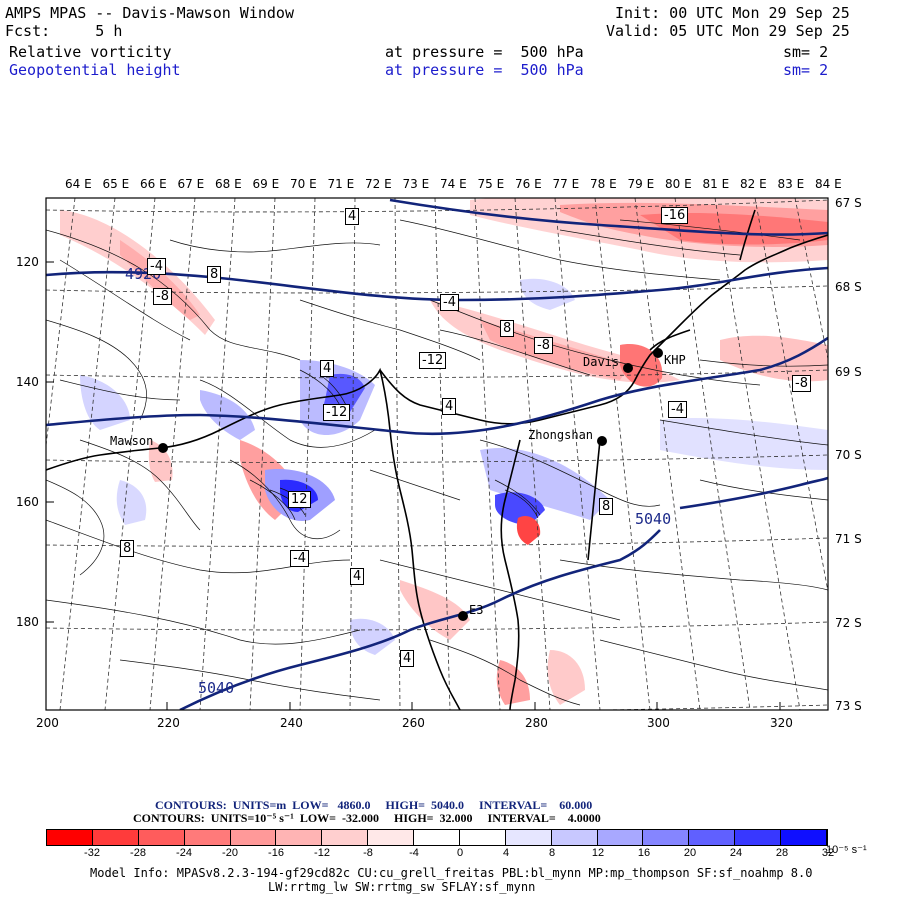 This screenshot has height=900, width=900. What do you see at coordinates (602, 441) in the screenshot?
I see `station-marker-zhongshan` at bounding box center [602, 441].